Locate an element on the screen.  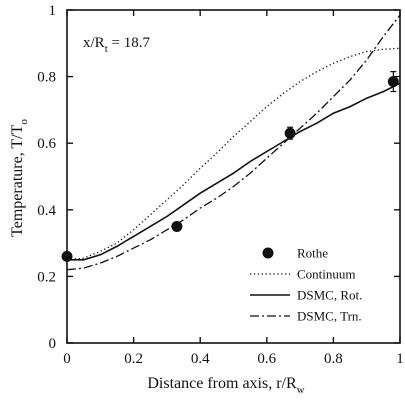
x-tick-label: 0 is located at coordinates (67, 359).